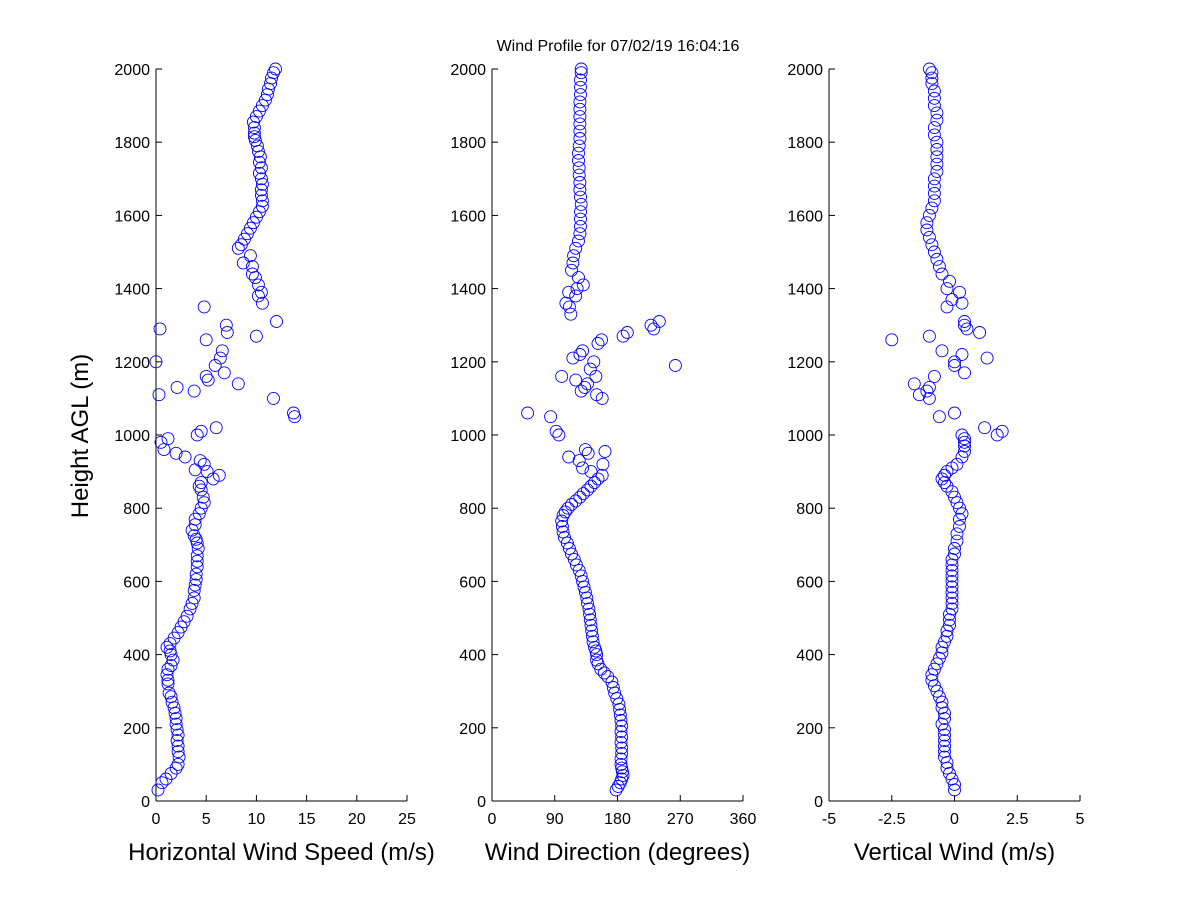  Describe the element at coordinates (947, 429) in the screenshot. I see `data-points` at that location.